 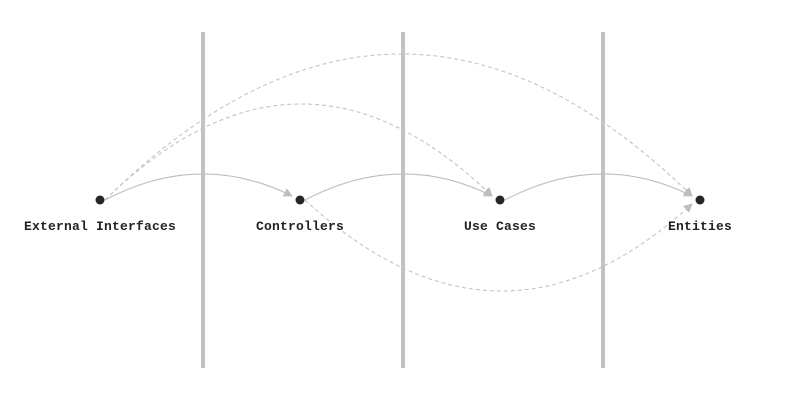 What do you see at coordinates (300, 200) in the screenshot?
I see `node-dot-controllers` at bounding box center [300, 200].